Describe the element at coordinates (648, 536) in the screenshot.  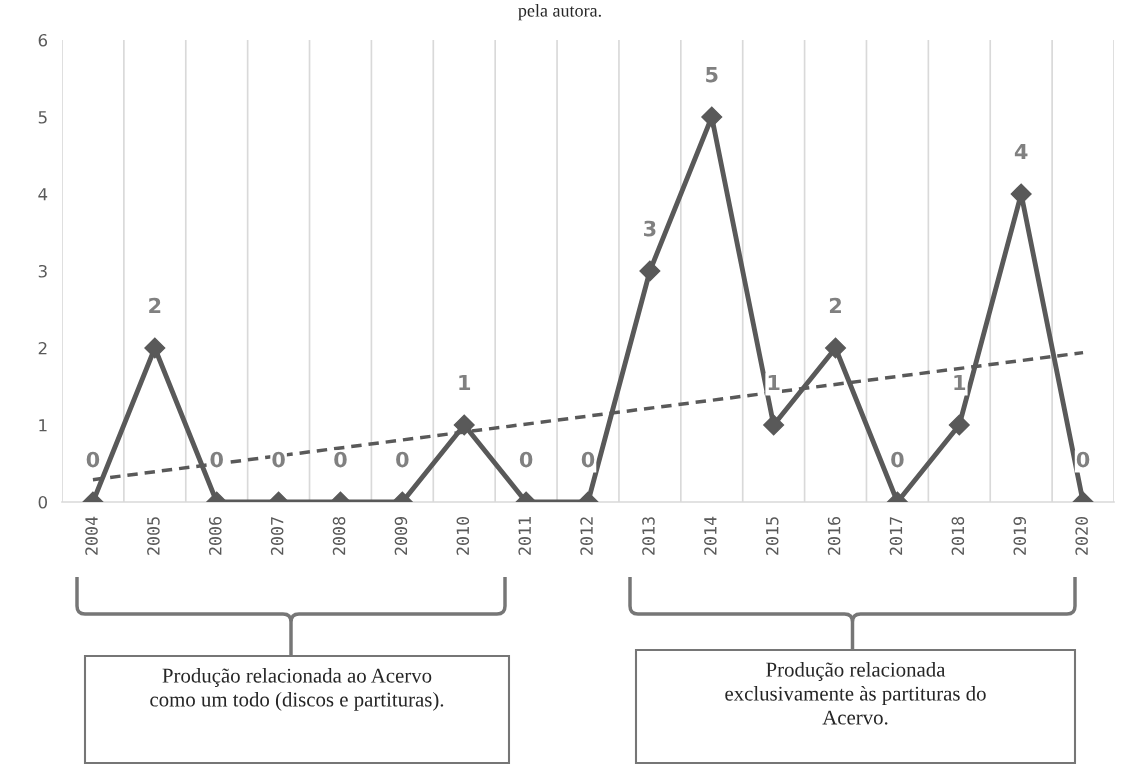
I see `x-tick-label: 2013` at that location.